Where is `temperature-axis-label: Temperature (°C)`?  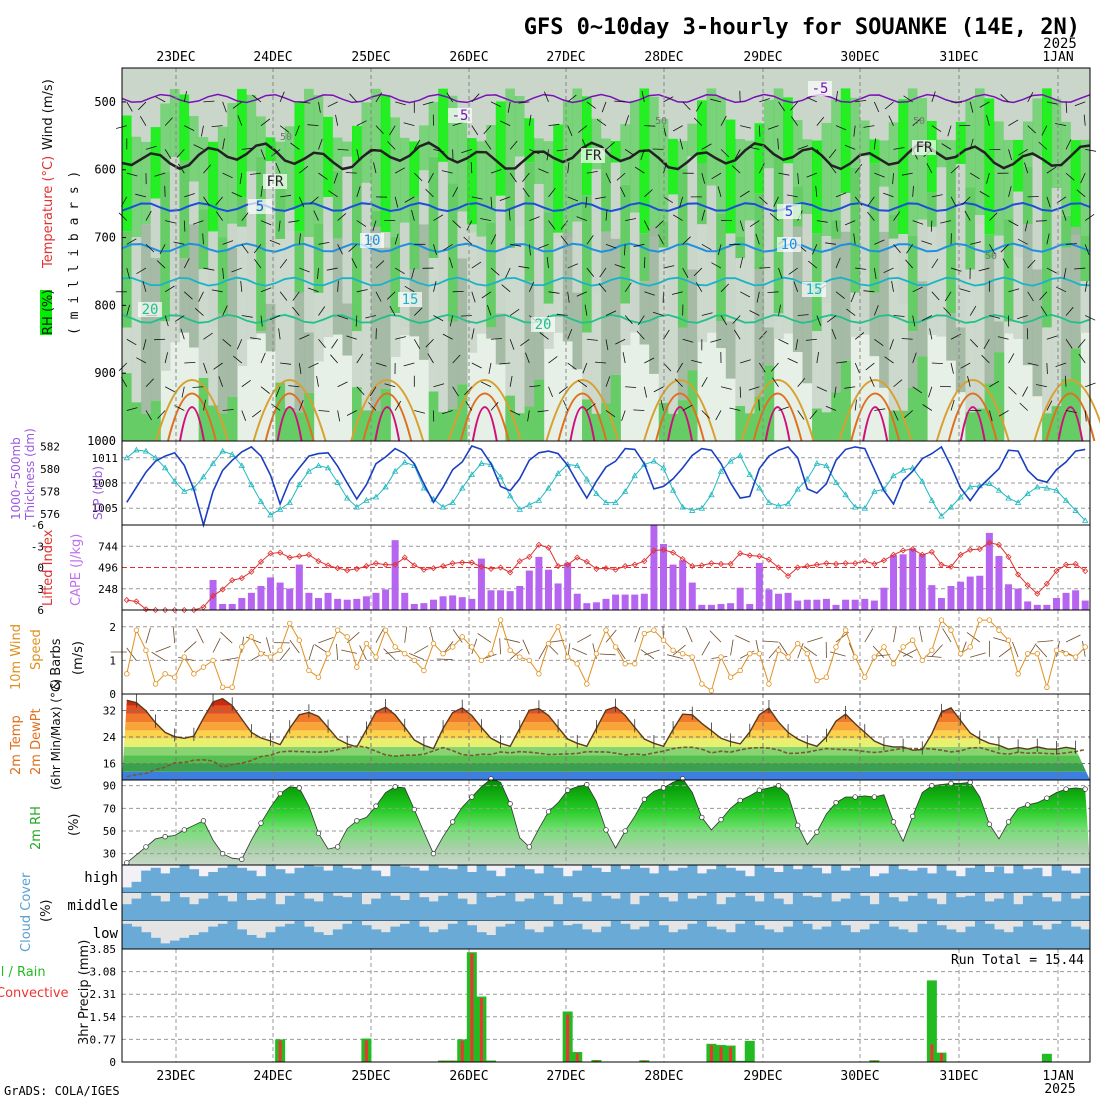 temperature-axis-label: Temperature (°C) is located at coordinates (48, 212).